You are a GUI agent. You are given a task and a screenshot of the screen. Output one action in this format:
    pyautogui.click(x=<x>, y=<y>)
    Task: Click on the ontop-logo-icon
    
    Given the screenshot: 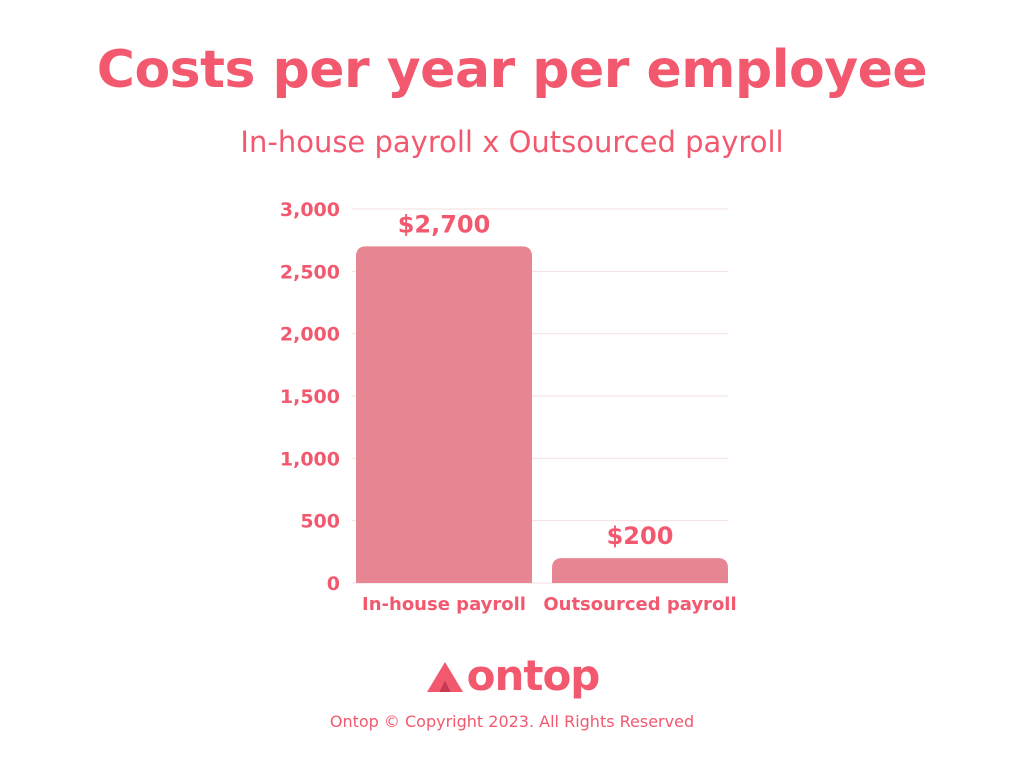 What is the action you would take?
    pyautogui.click(x=444, y=677)
    